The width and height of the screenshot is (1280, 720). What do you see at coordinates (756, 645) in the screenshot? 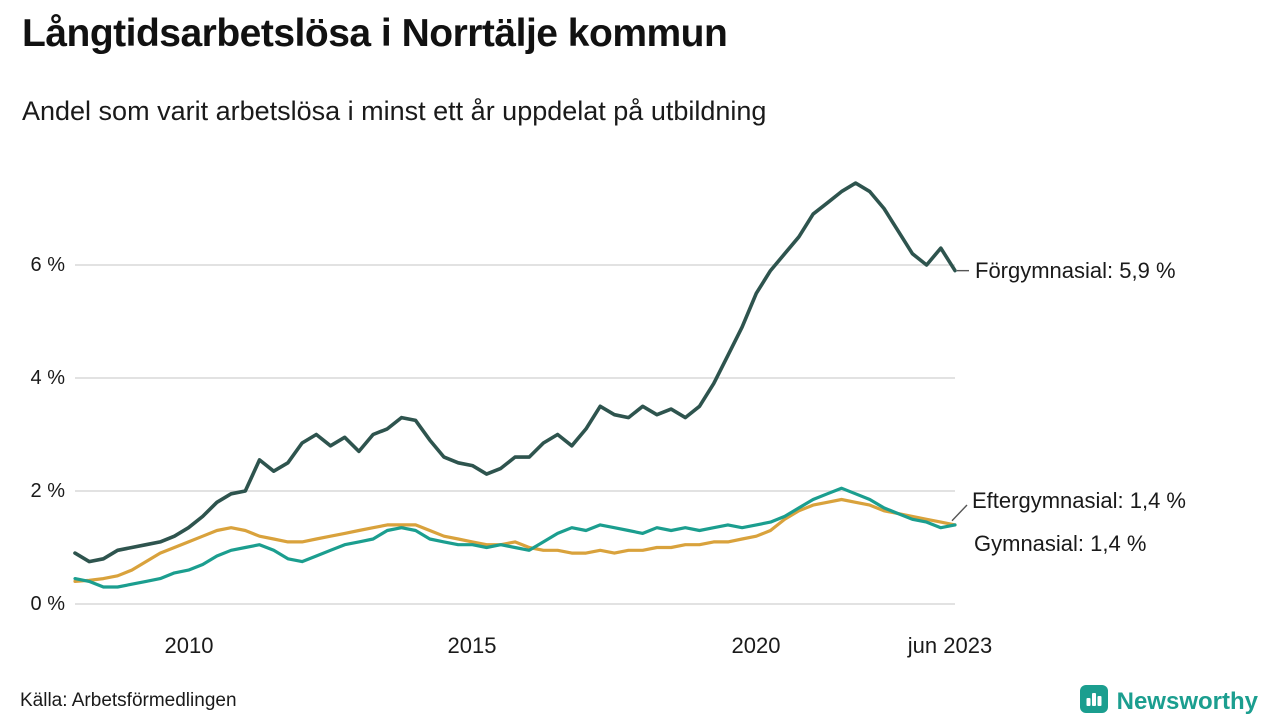
I see `x-tick-label-2: 2020` at bounding box center [756, 645].